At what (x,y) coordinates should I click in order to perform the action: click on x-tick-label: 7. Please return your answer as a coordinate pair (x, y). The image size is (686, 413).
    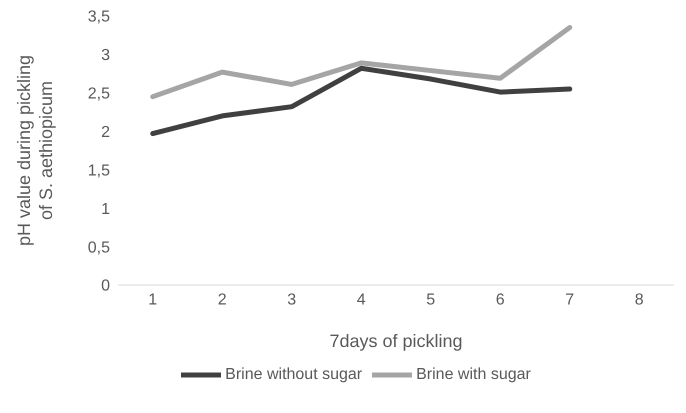
    Looking at the image, I should click on (569, 299).